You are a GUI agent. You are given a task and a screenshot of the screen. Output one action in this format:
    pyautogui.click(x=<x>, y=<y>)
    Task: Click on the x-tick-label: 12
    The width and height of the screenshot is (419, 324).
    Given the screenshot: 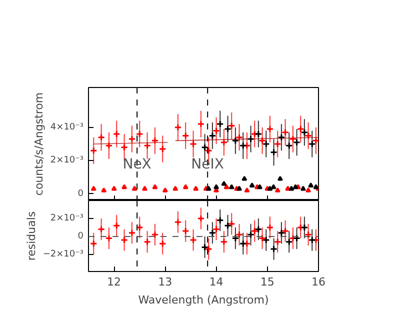 What is the action you would take?
    pyautogui.click(x=114, y=282)
    